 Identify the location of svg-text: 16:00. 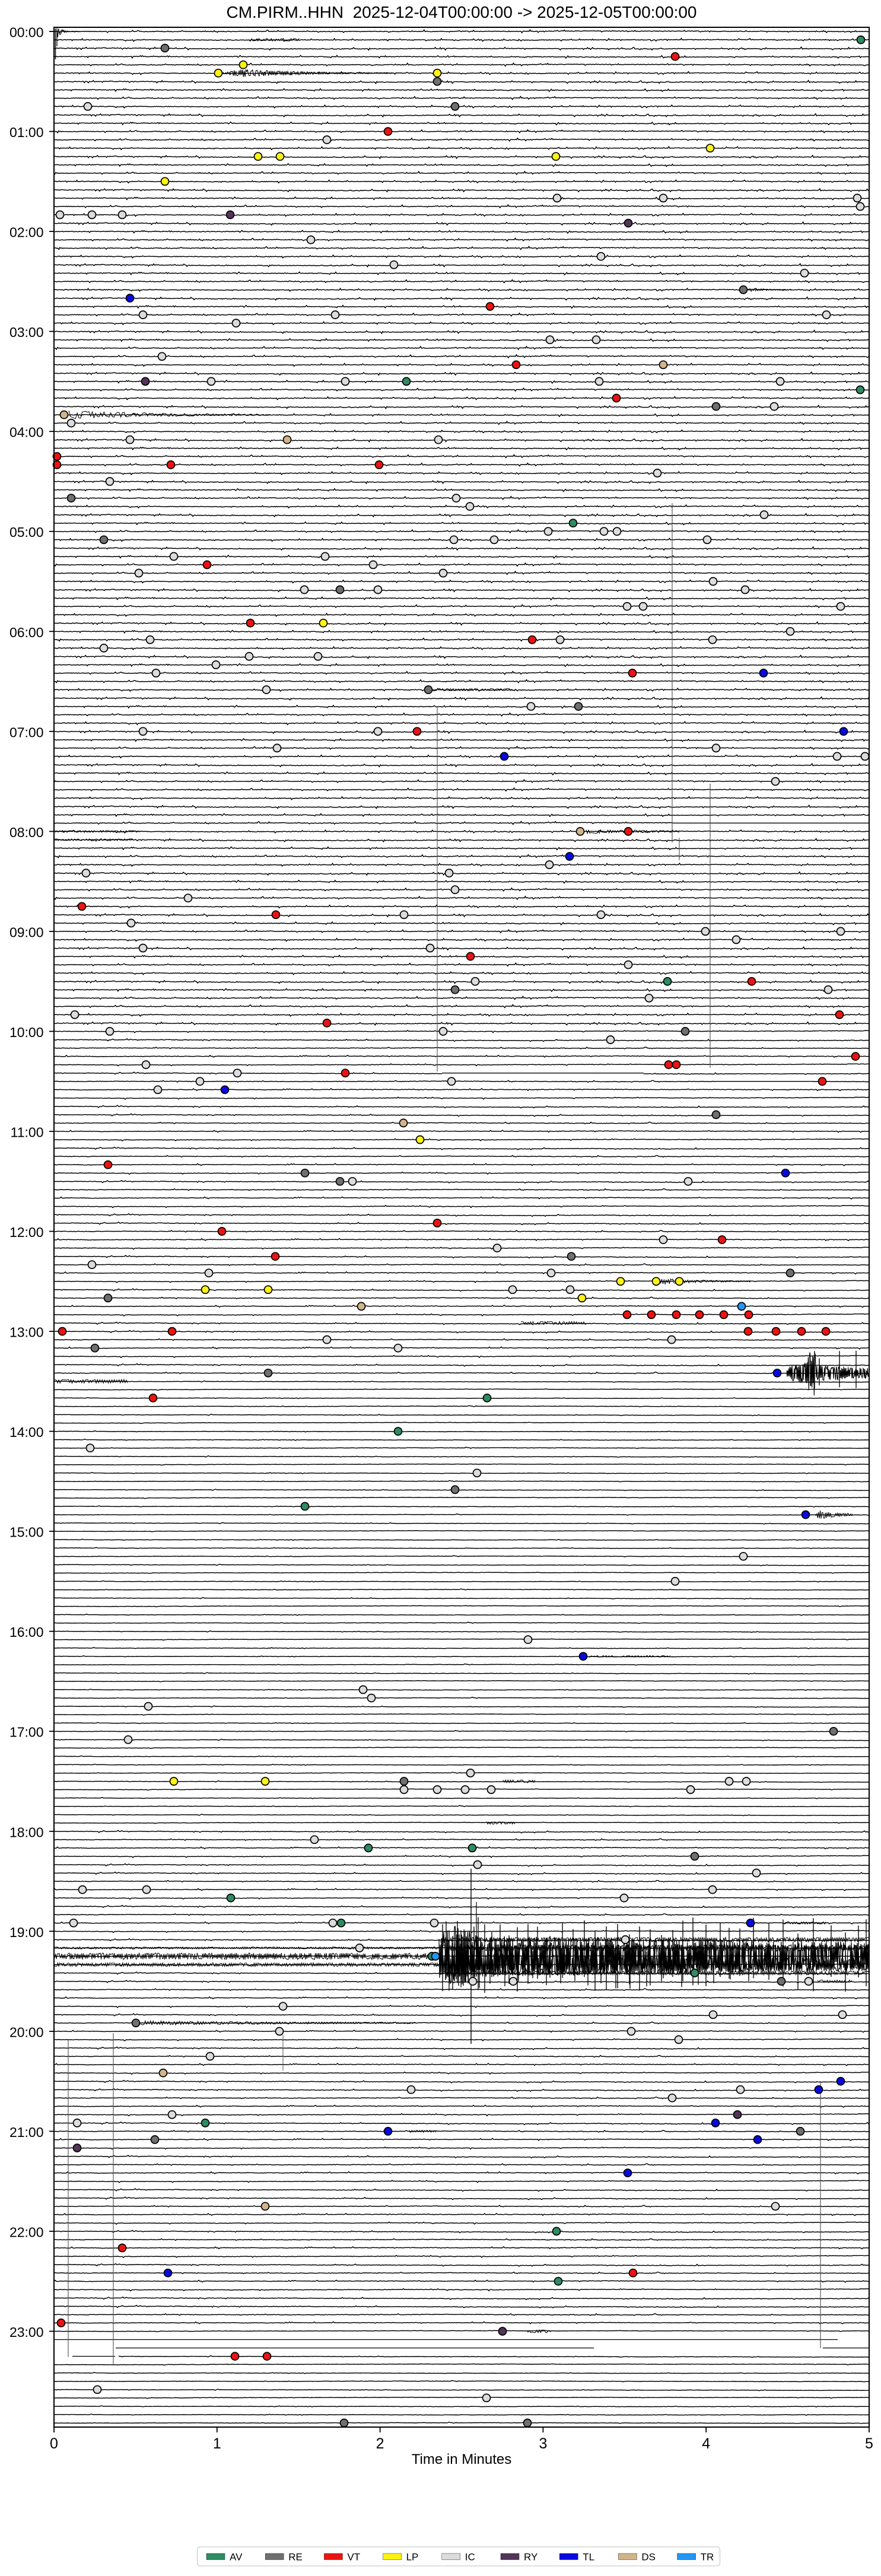
(27, 1632).